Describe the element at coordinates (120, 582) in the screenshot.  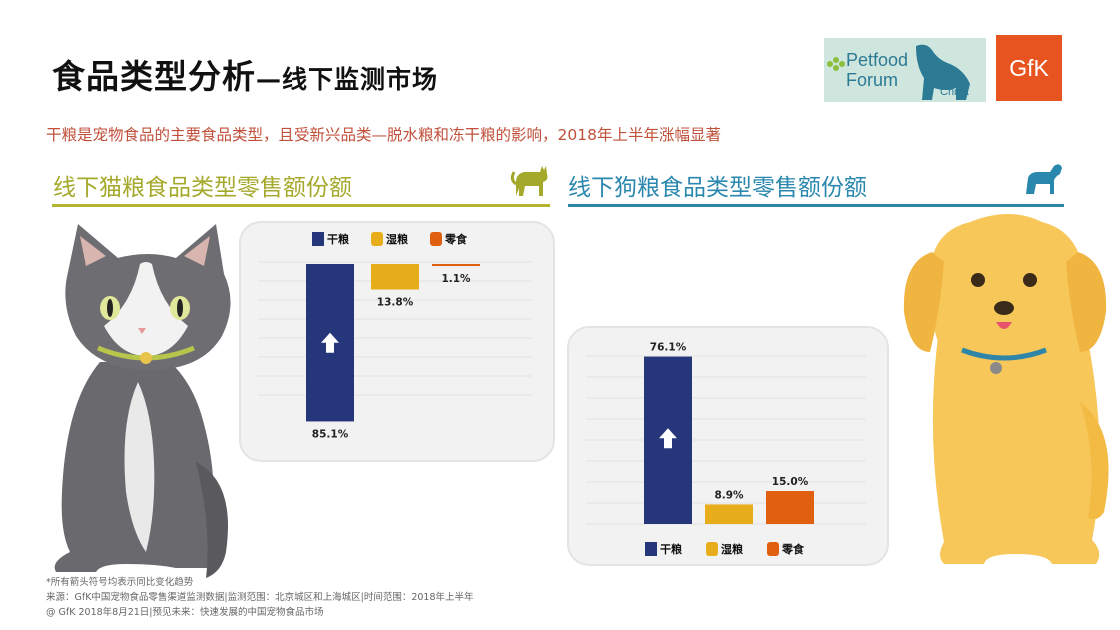
I see `footnote-arrow-note: *所有箭头符号均表示同比变化趋势` at that location.